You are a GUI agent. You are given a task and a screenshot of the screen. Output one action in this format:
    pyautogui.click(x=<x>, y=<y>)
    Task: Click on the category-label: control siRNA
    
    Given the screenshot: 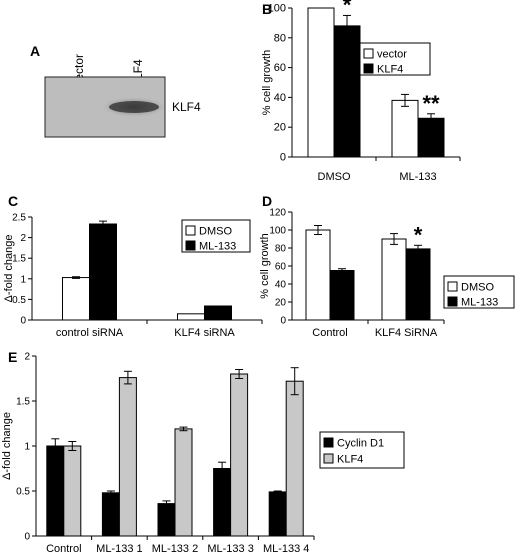 What is the action you would take?
    pyautogui.click(x=90, y=333)
    